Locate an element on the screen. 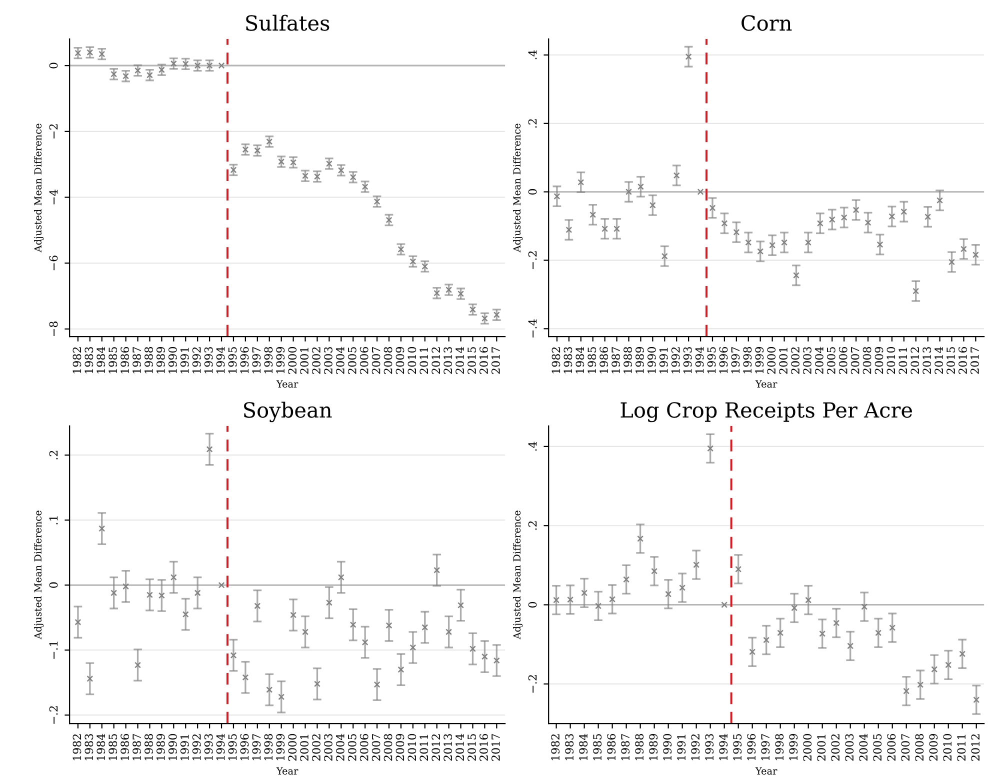 The width and height of the screenshot is (994, 778). y-tick-label: −.2 is located at coordinates (53, 715).